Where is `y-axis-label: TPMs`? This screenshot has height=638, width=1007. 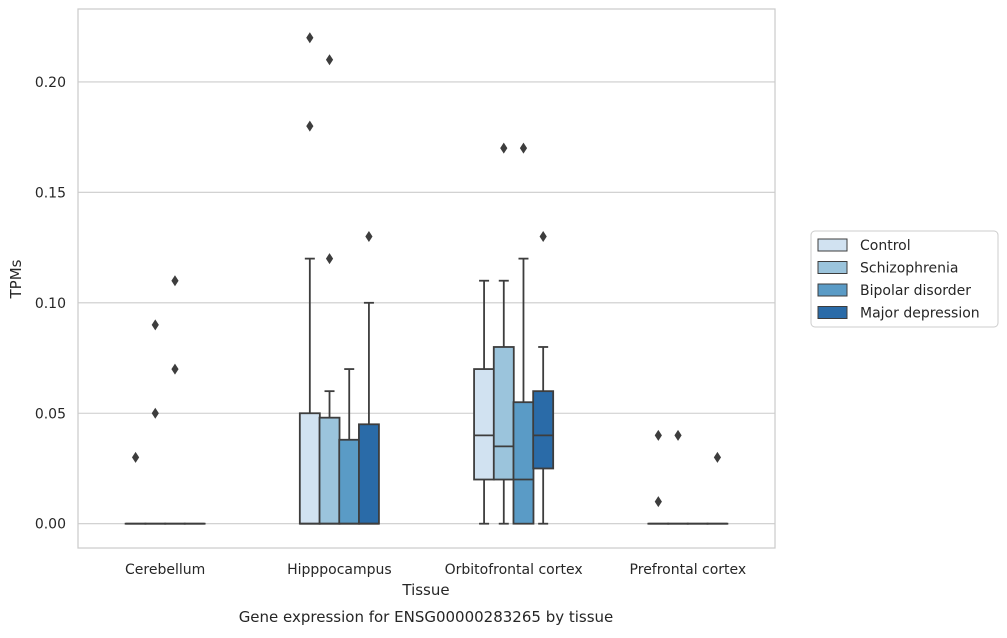 y-axis-label: TPMs is located at coordinates (16, 279).